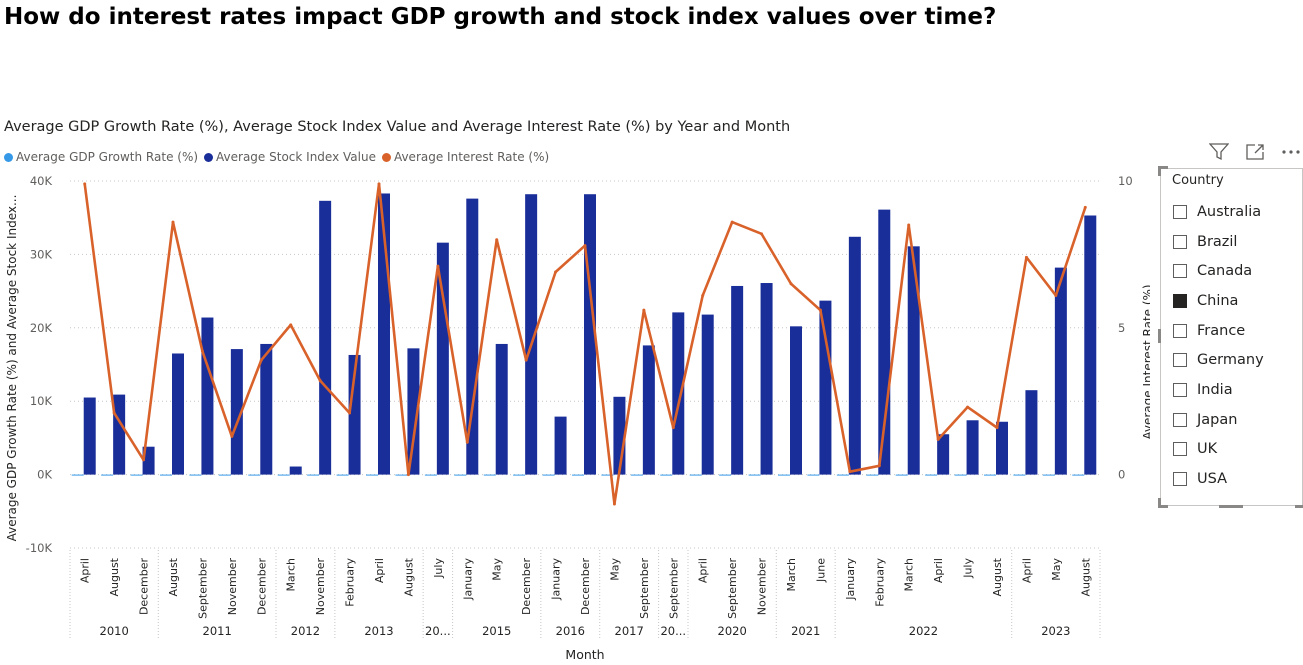  Describe the element at coordinates (1218, 331) in the screenshot. I see `slicer-item-france: France` at that location.